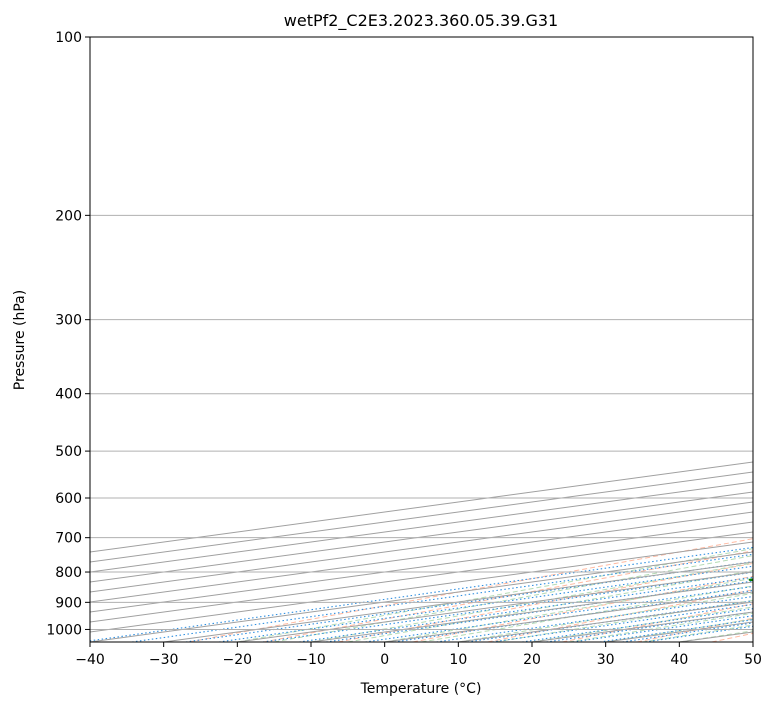 This screenshot has width=775, height=708. What do you see at coordinates (68, 216) in the screenshot?
I see `y-tick-label: 200` at bounding box center [68, 216].